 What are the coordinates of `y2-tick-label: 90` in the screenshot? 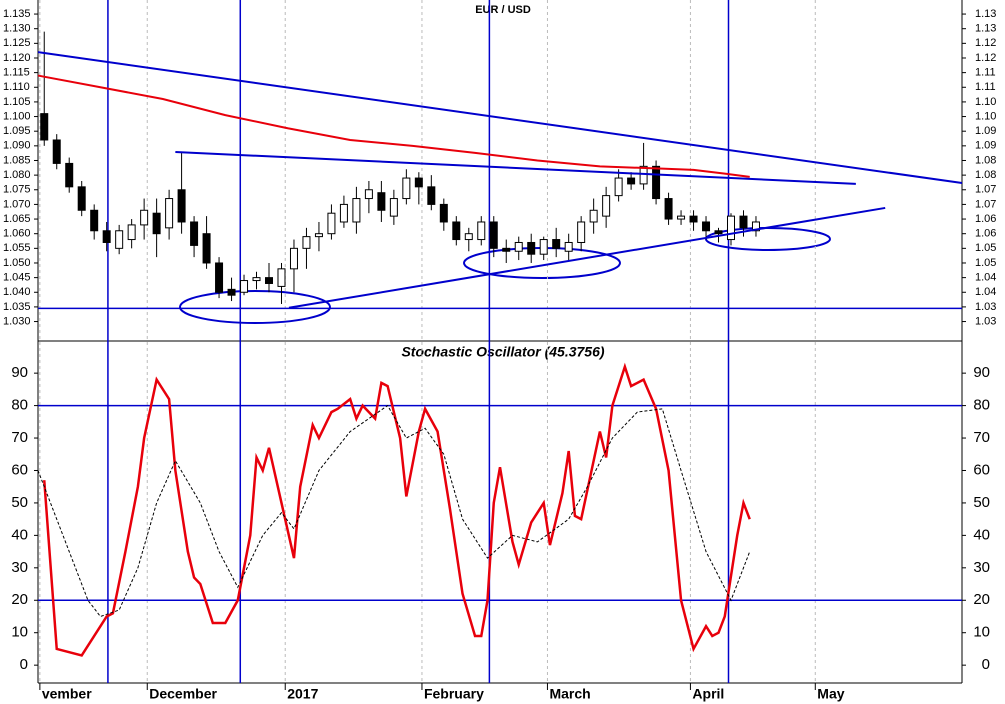 It's located at (981, 372).